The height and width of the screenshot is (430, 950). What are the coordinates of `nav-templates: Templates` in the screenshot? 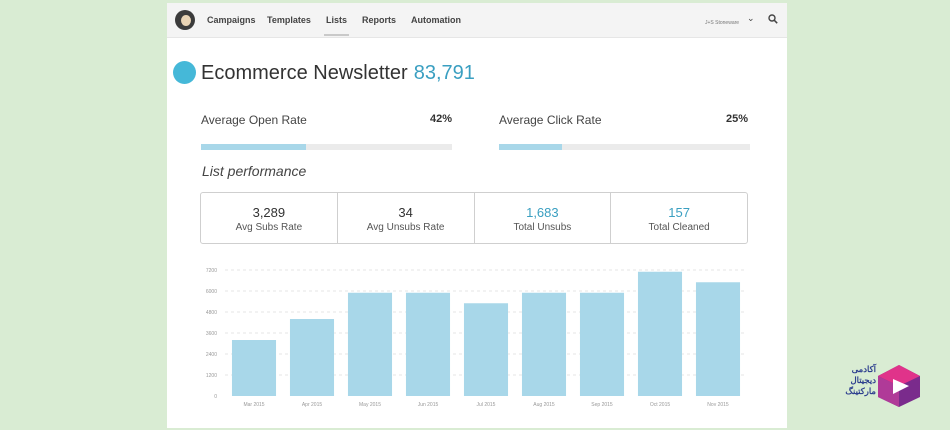 It's located at (289, 20).